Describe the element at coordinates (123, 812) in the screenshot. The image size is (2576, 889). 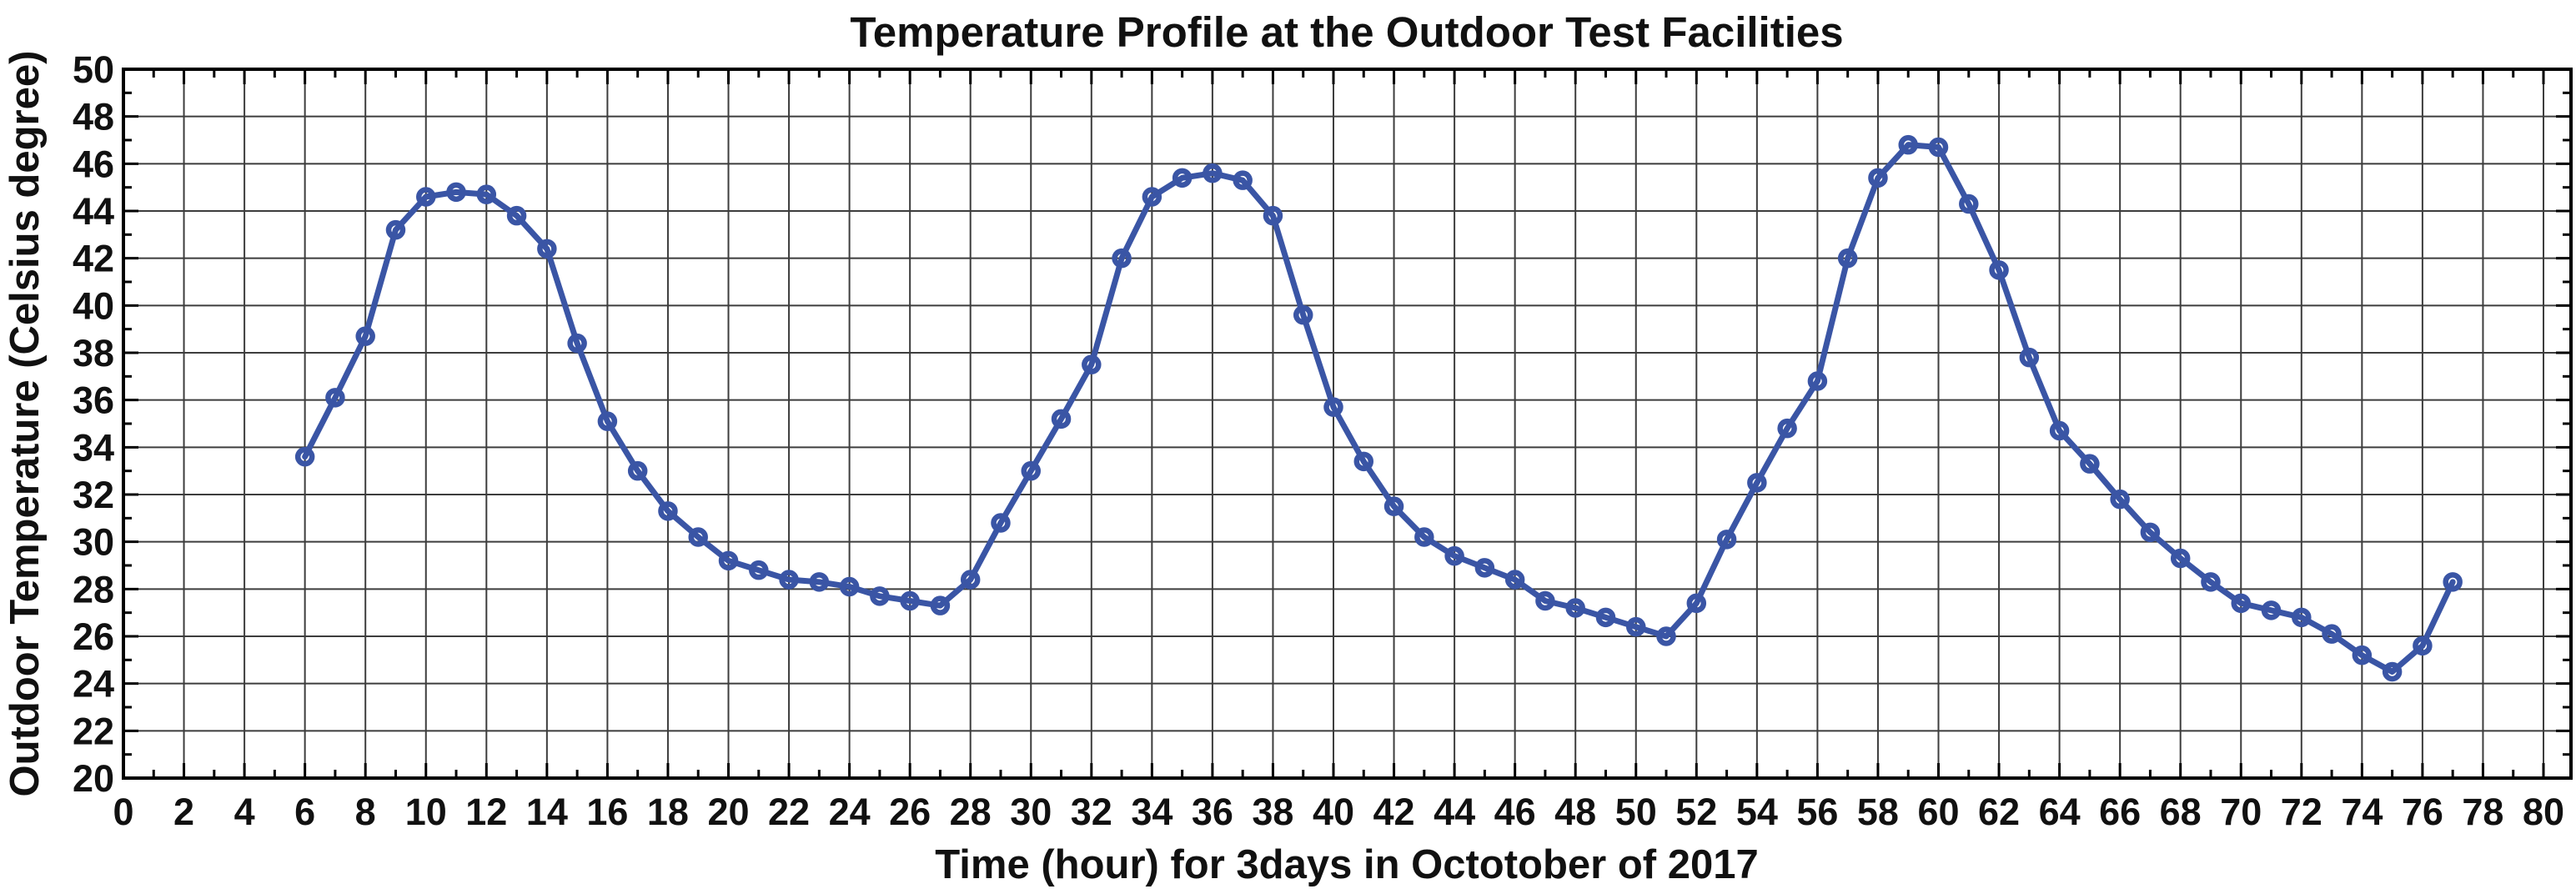
I see `x-tick-label: 0` at that location.